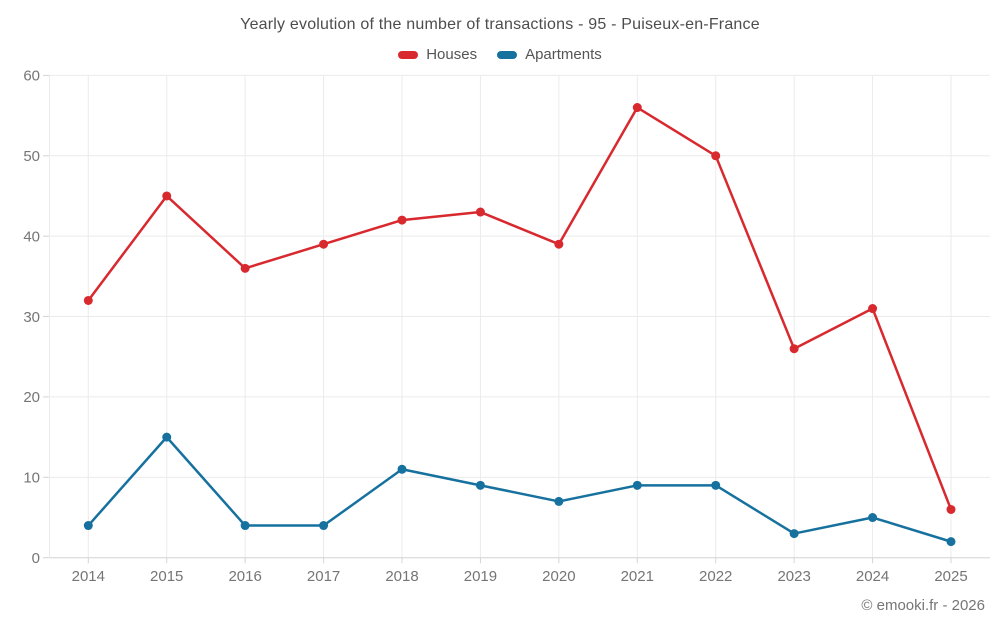 This screenshot has width=1000, height=625. I want to click on x-tick-label: 2015, so click(166, 576).